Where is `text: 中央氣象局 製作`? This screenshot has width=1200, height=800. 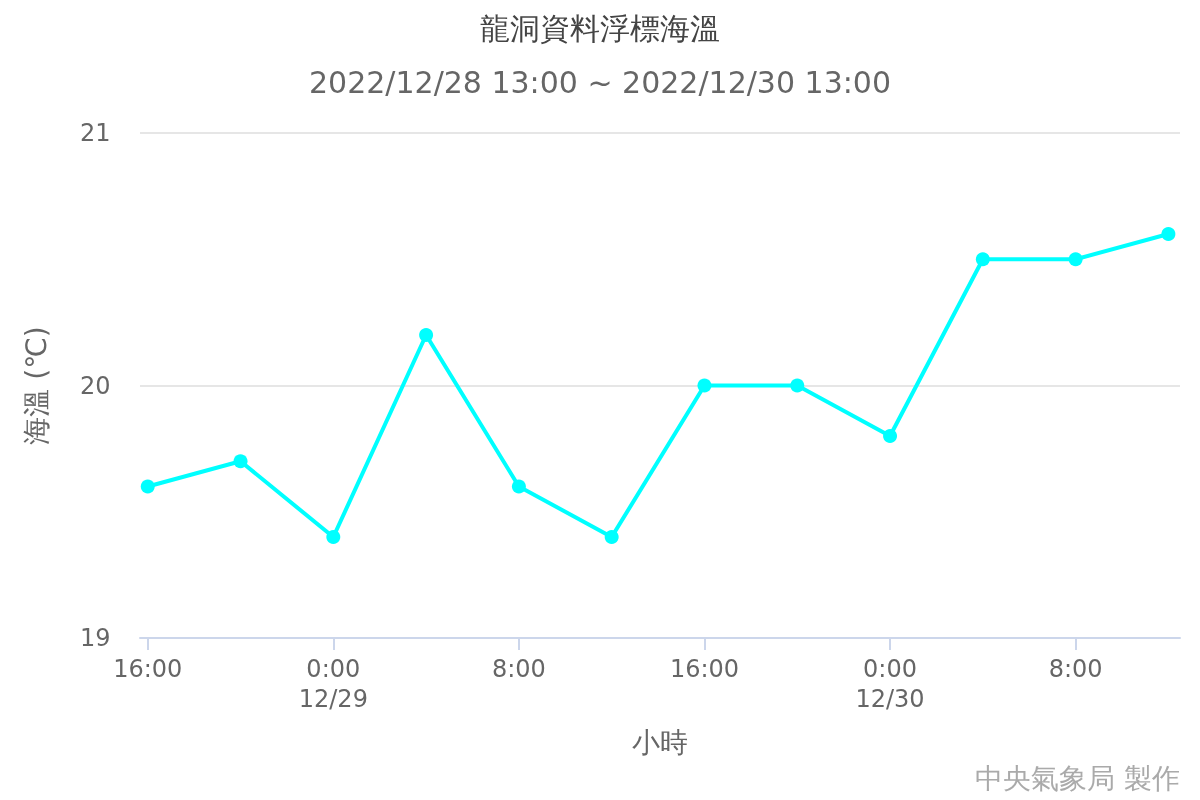 text: 中央氣象局 製作 is located at coordinates (1078, 778).